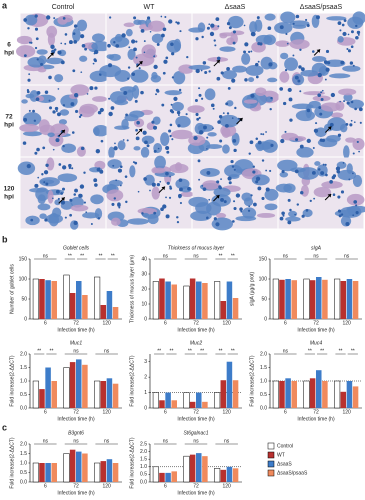 Image resolution: width=365 pixels, height=500 pixels. I want to click on y-tick-label: 0, so click(25, 319).